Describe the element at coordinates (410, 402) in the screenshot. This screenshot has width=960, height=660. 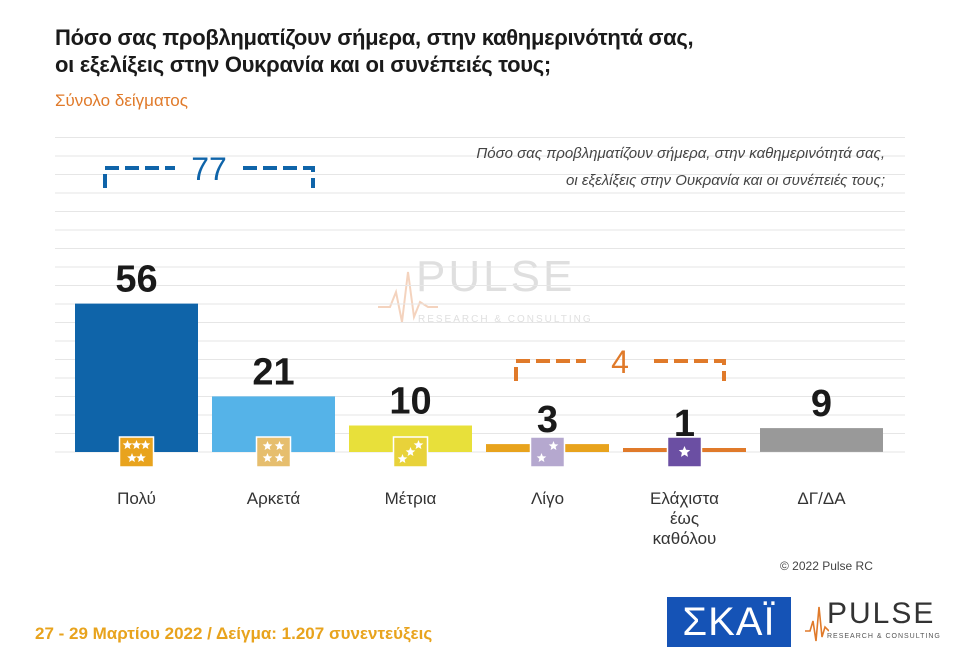
I see `data-label: 10` at that location.